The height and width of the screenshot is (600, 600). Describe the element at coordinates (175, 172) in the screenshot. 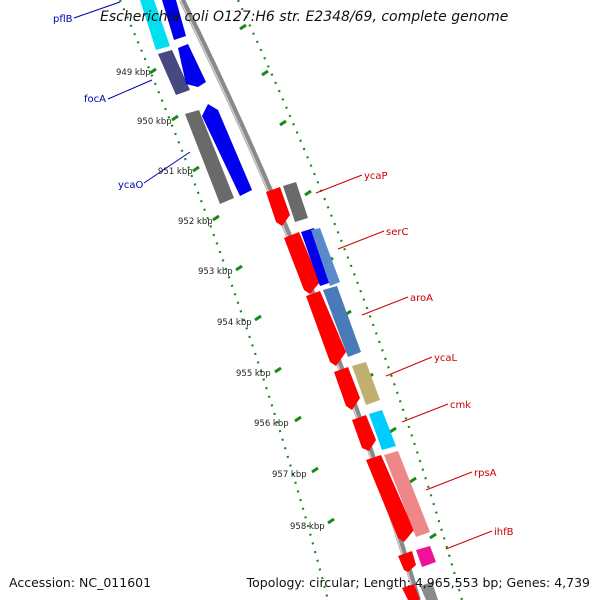

I see `kbp-label: 951 kbp` at that location.